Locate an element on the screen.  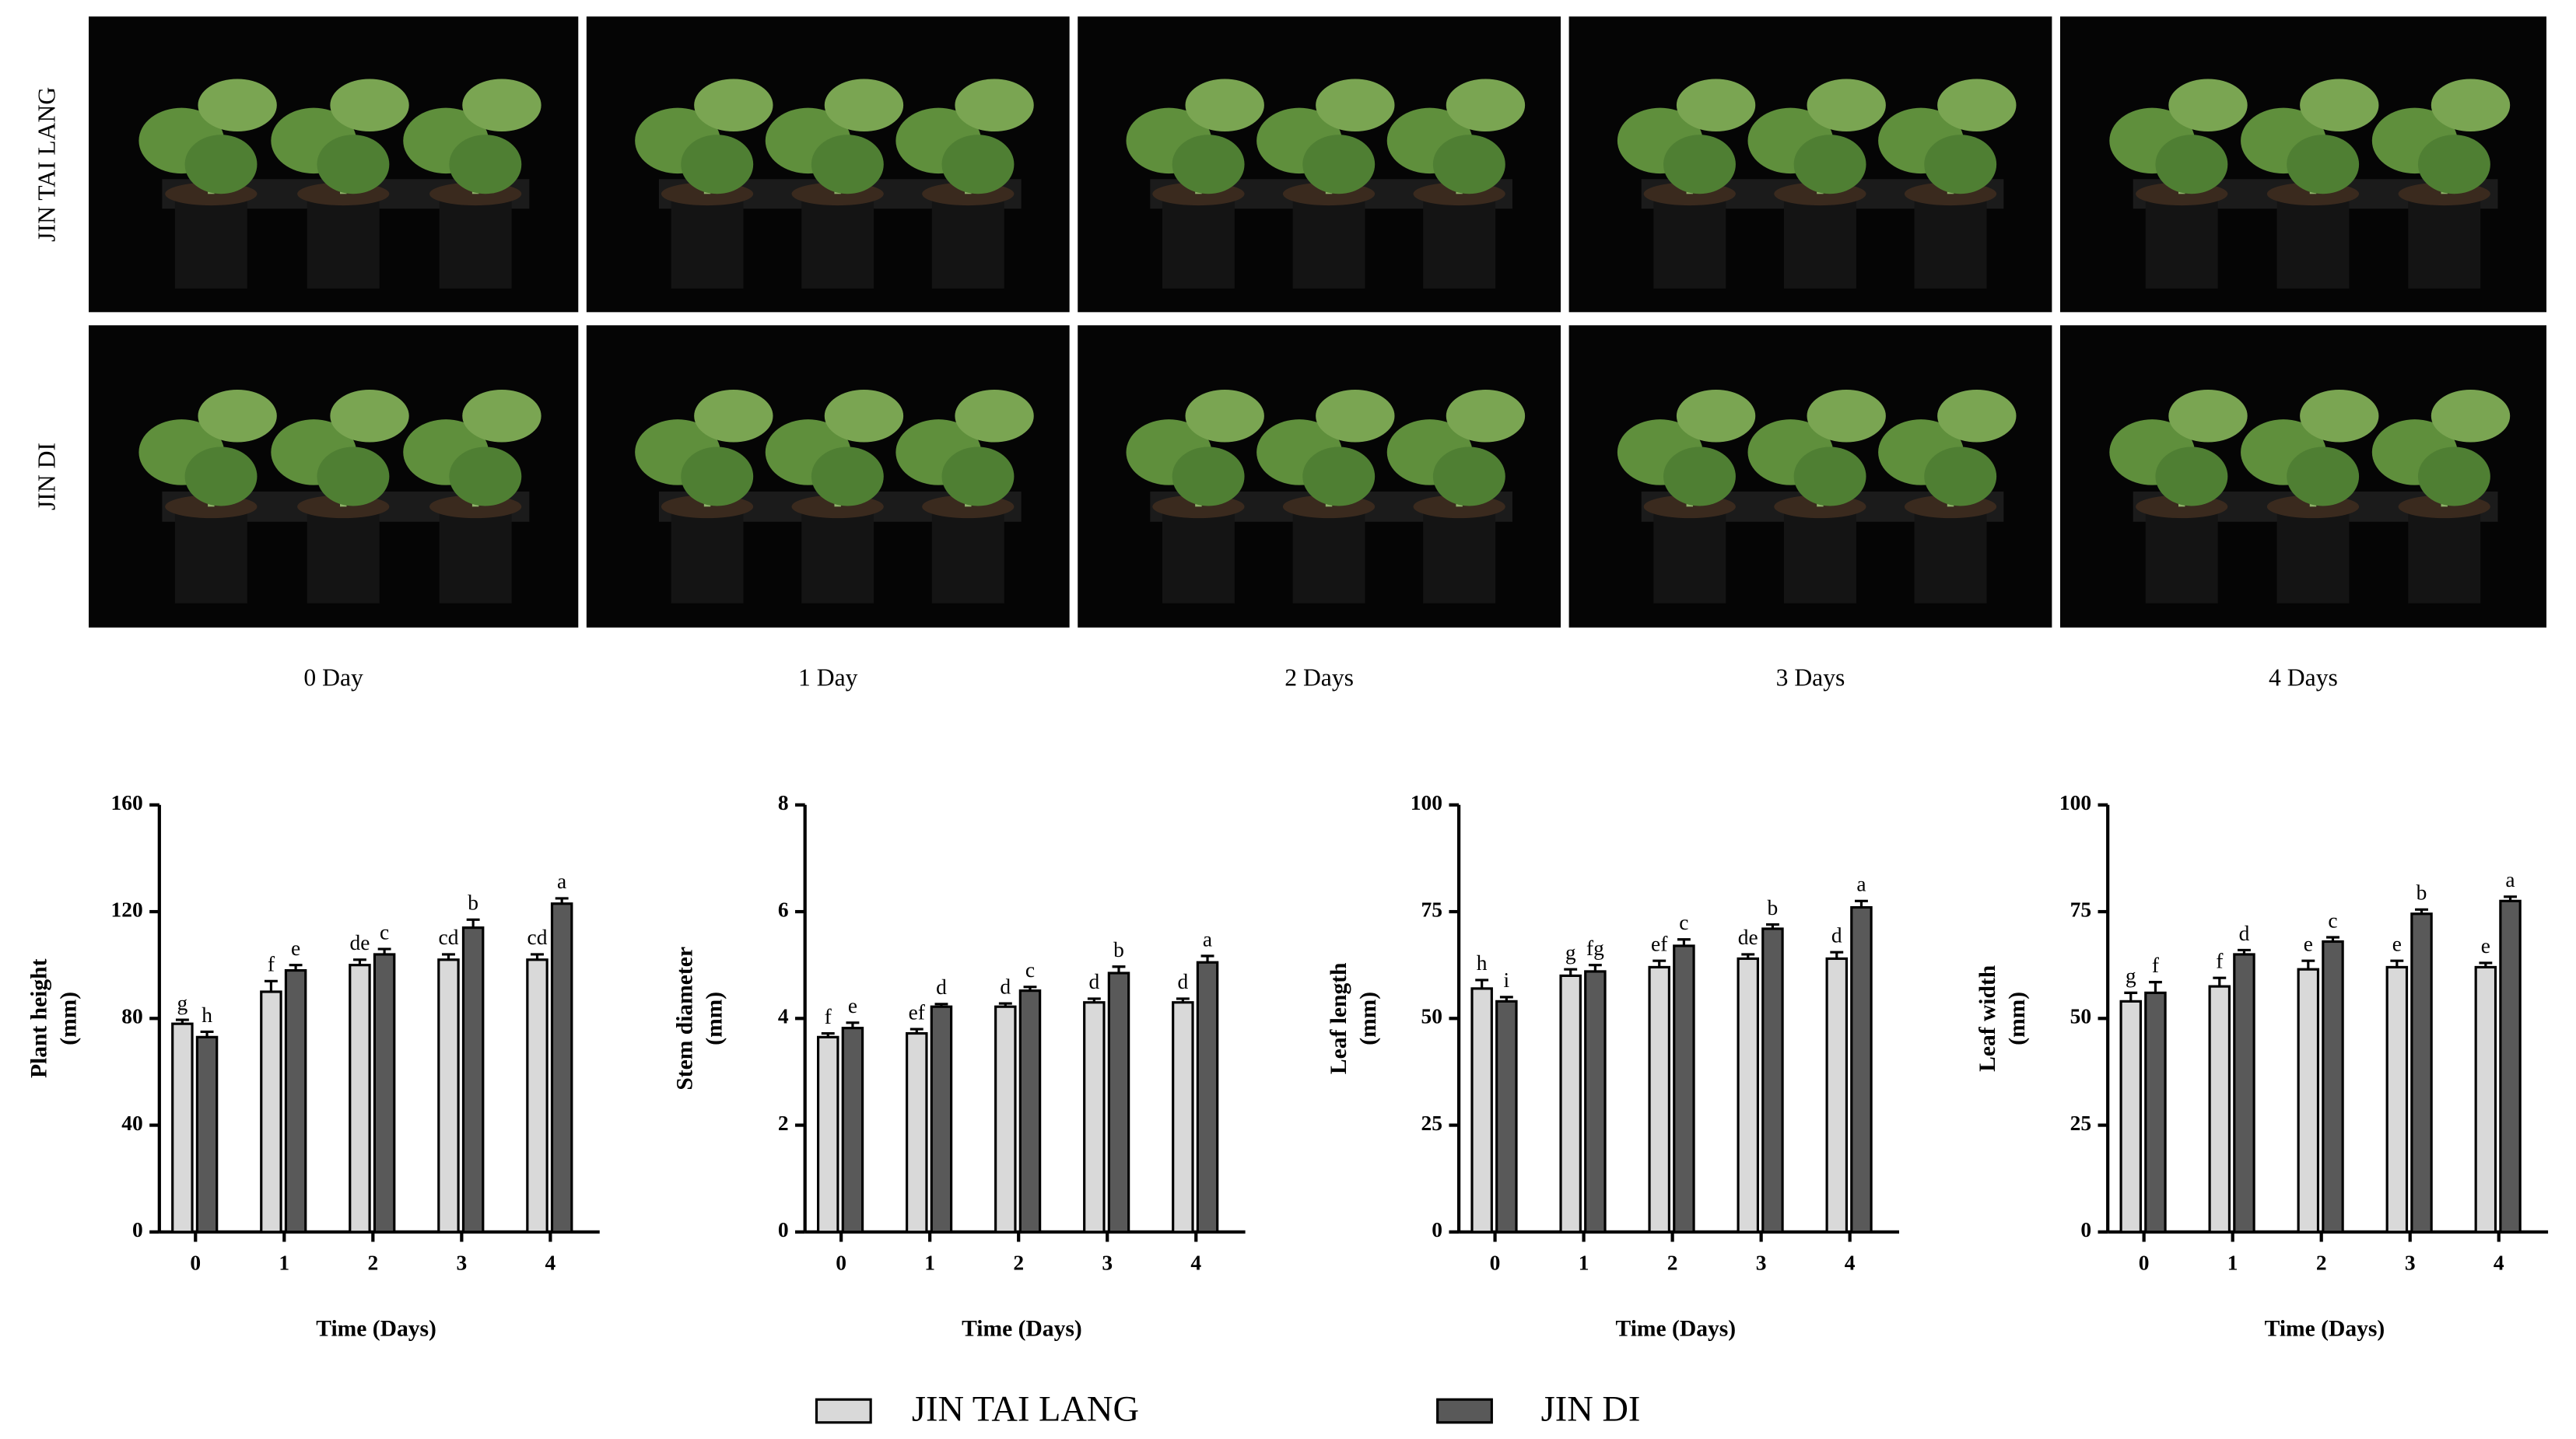
row-label: JIN TAI LANG is located at coordinates (47, 165).